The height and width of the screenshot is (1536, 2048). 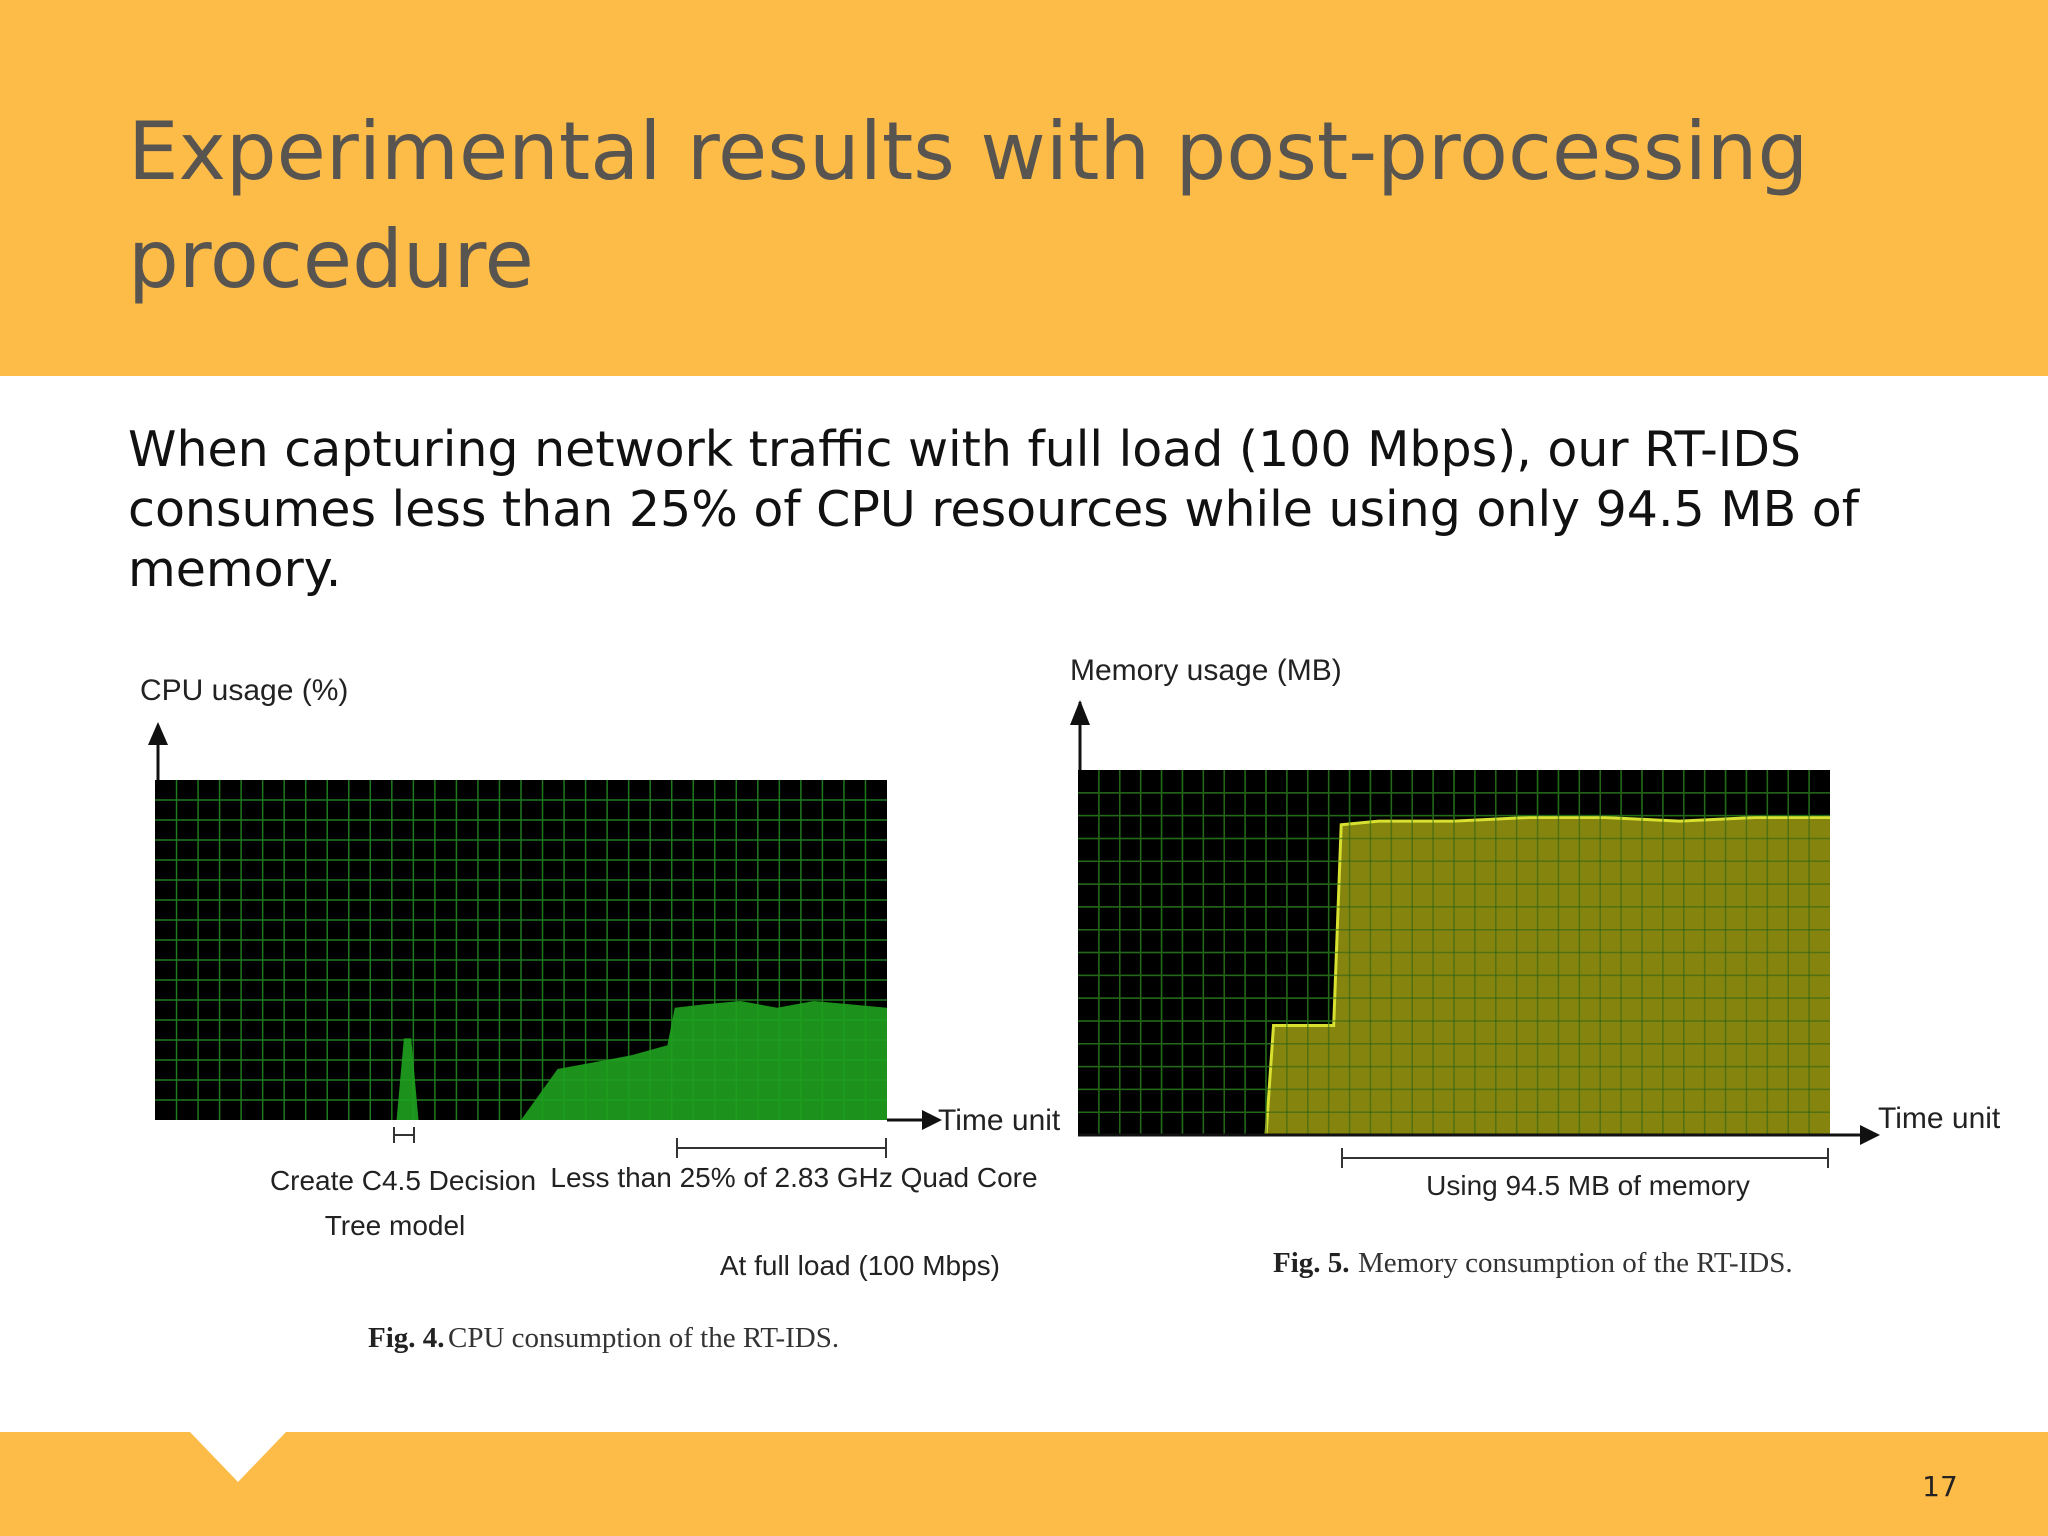 What do you see at coordinates (1454, 953) in the screenshot?
I see `mem-marks` at bounding box center [1454, 953].